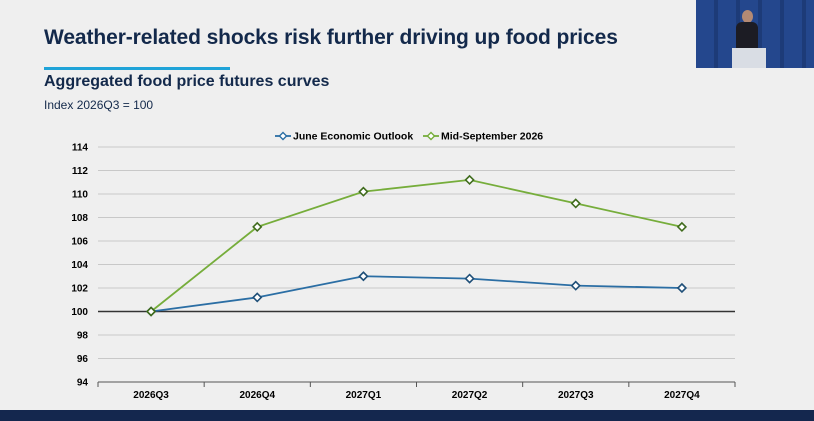 This screenshot has width=814, height=421. I want to click on x-tick-label: 2027Q3, so click(576, 395).